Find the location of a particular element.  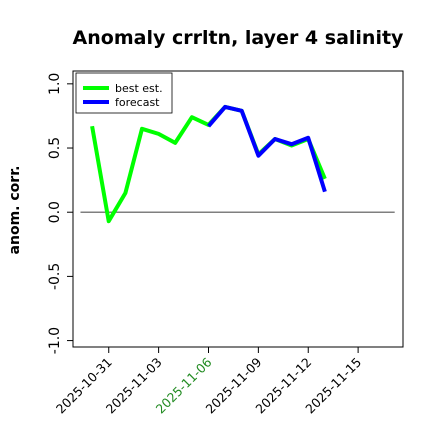

y-tick-label: -0.5 is located at coordinates (55, 276).